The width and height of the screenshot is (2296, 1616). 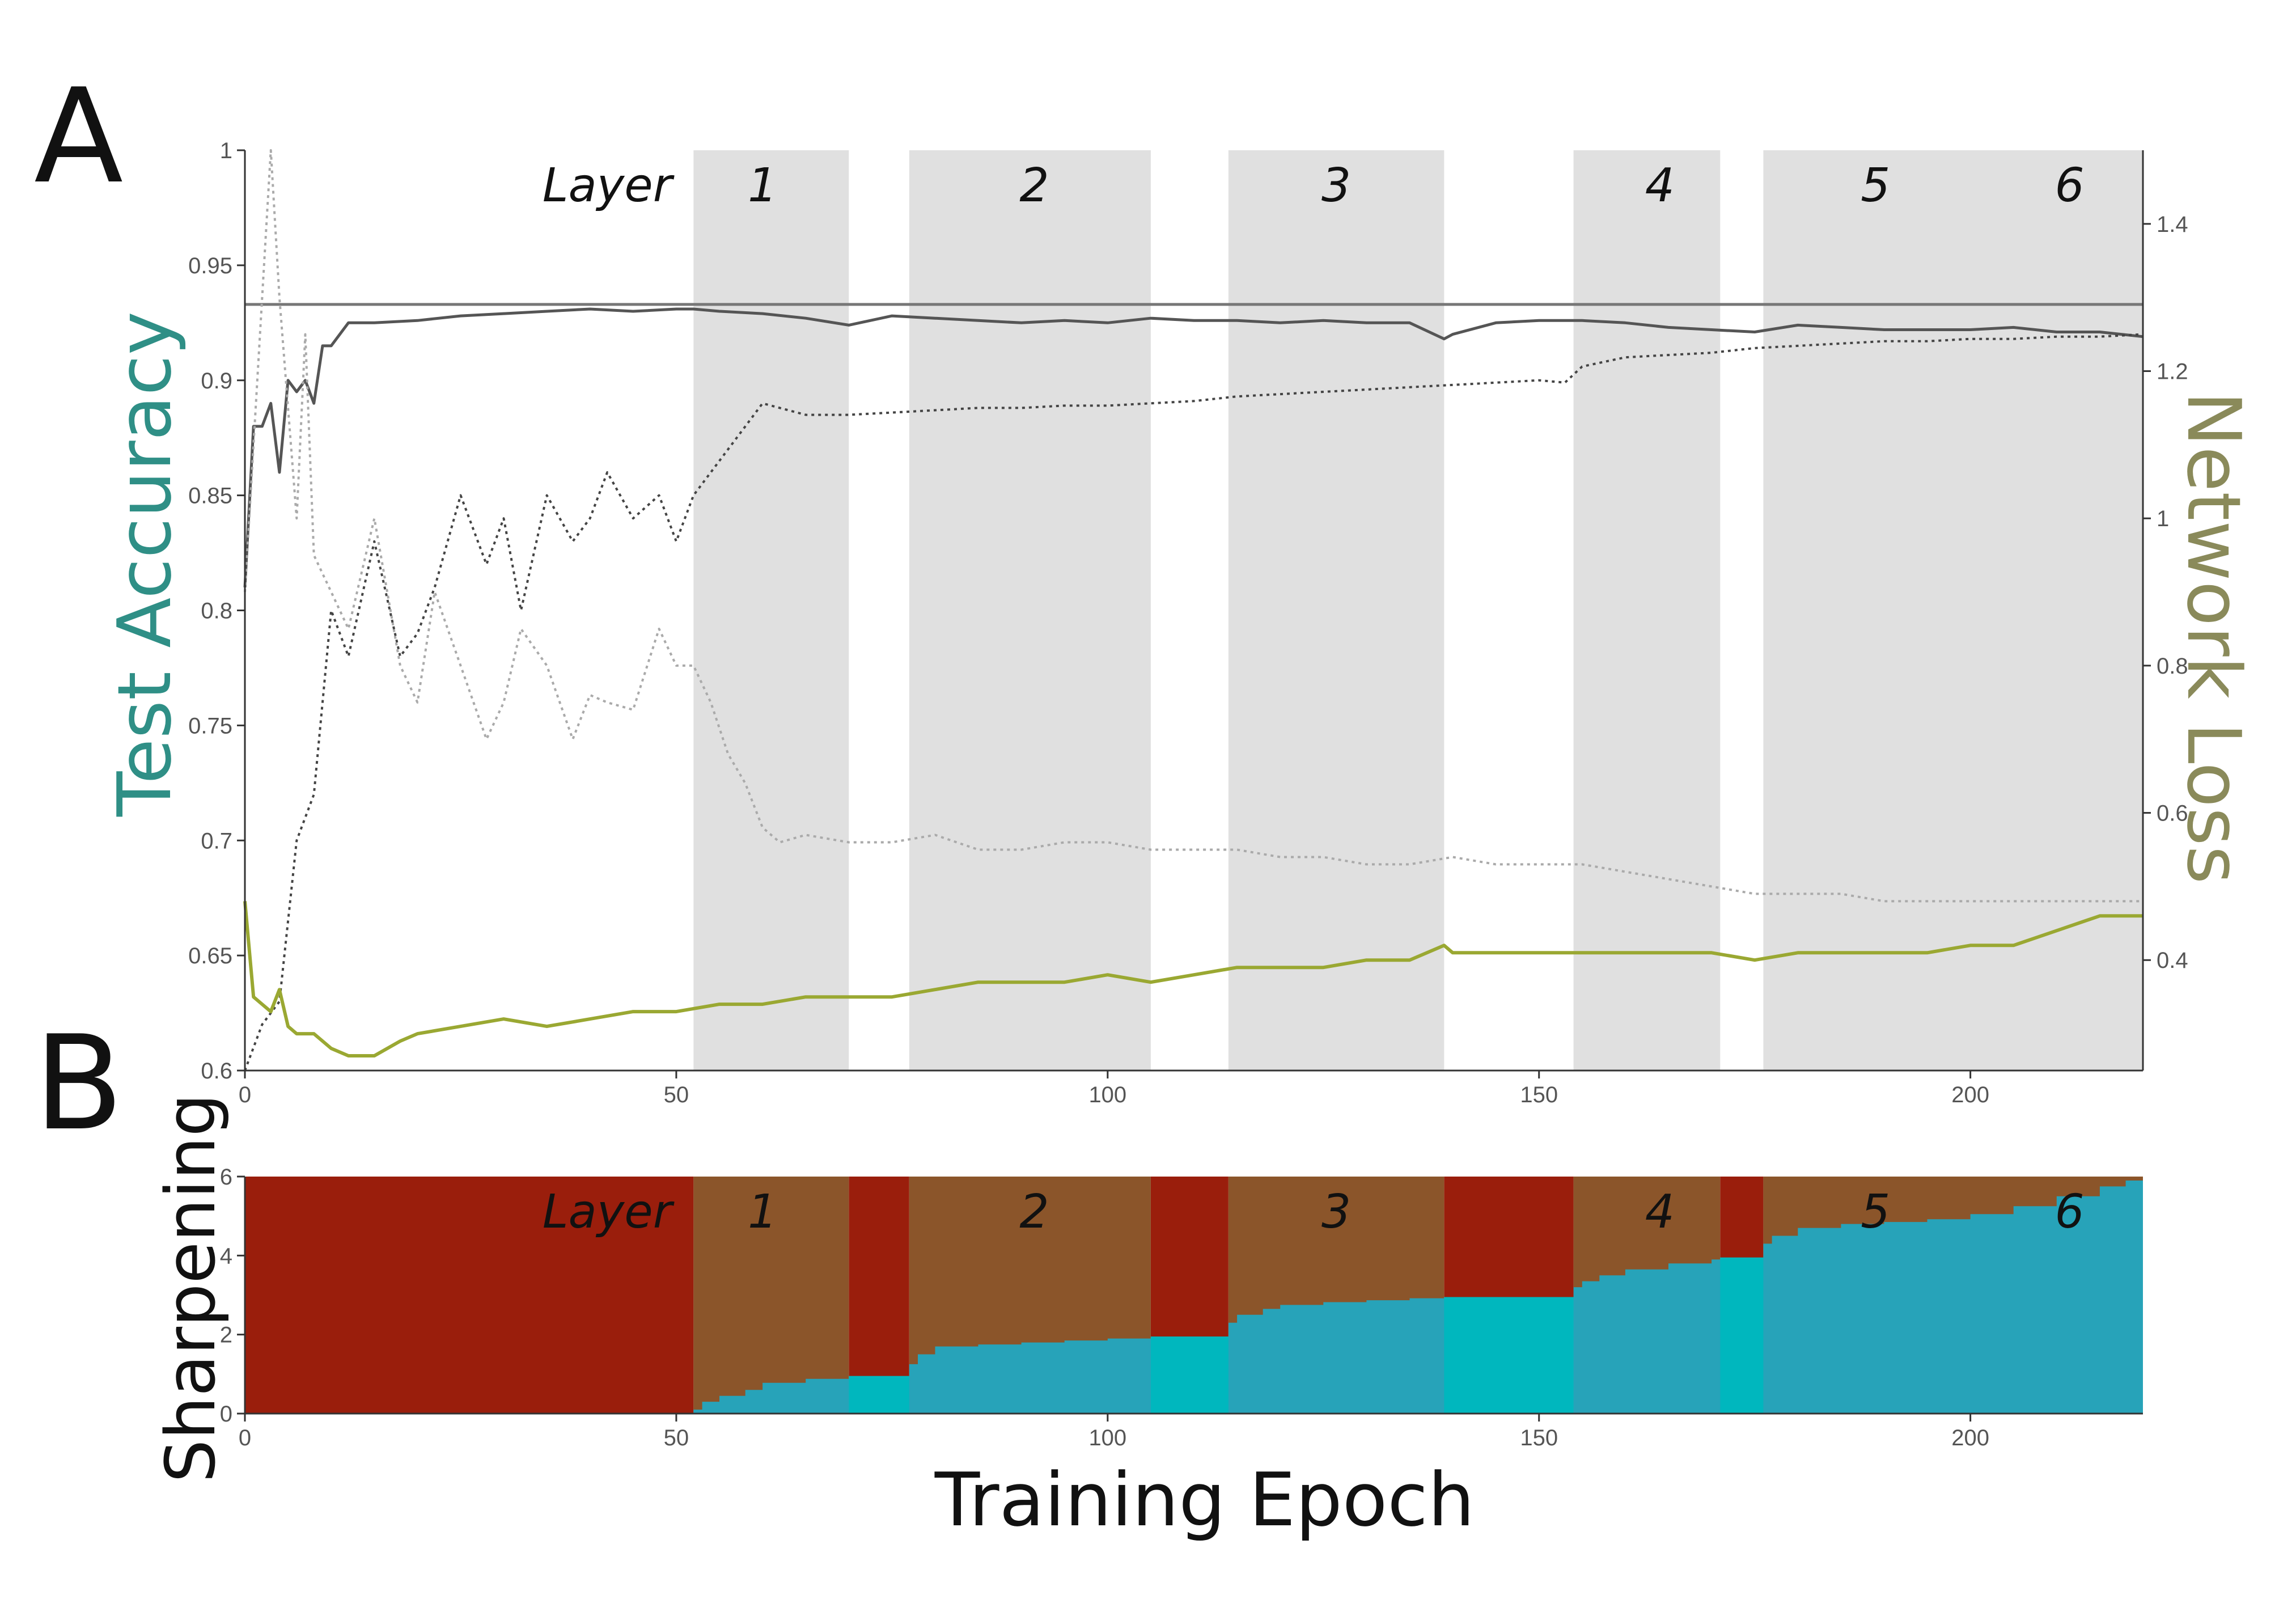 I want to click on x-tick-label: 150, so click(x=1539, y=1094).